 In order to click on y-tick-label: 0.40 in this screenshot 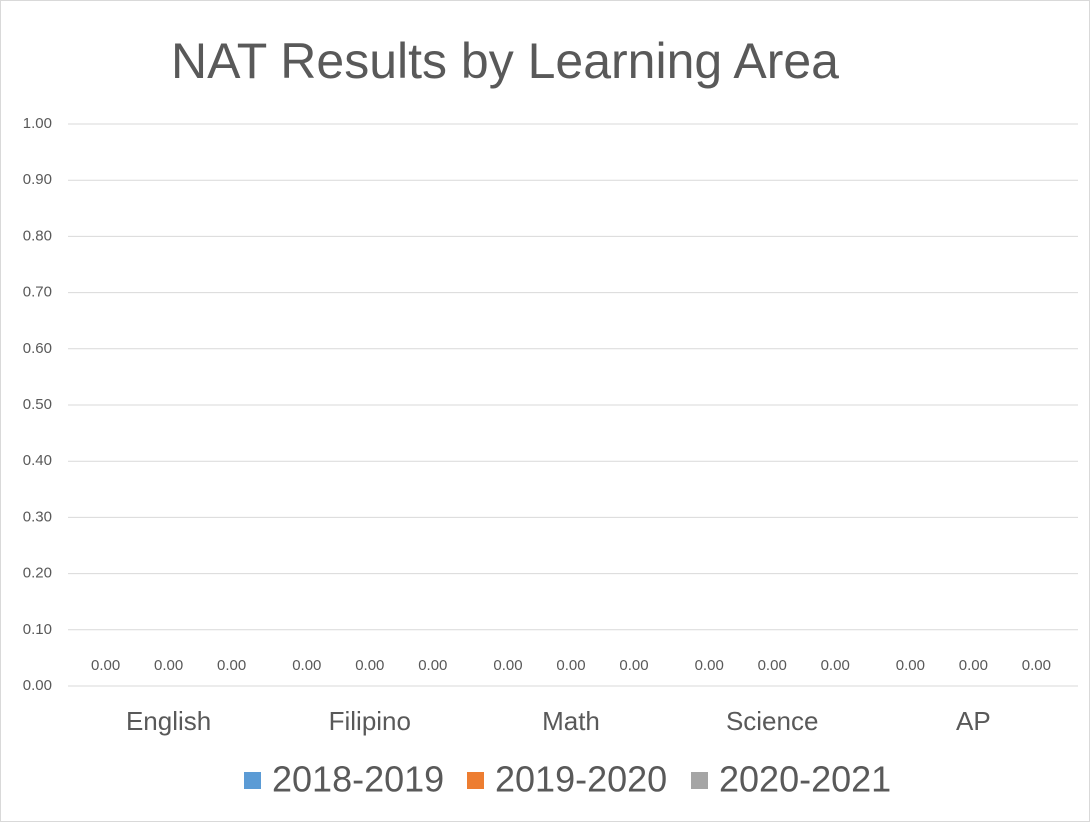, I will do `click(37, 460)`.